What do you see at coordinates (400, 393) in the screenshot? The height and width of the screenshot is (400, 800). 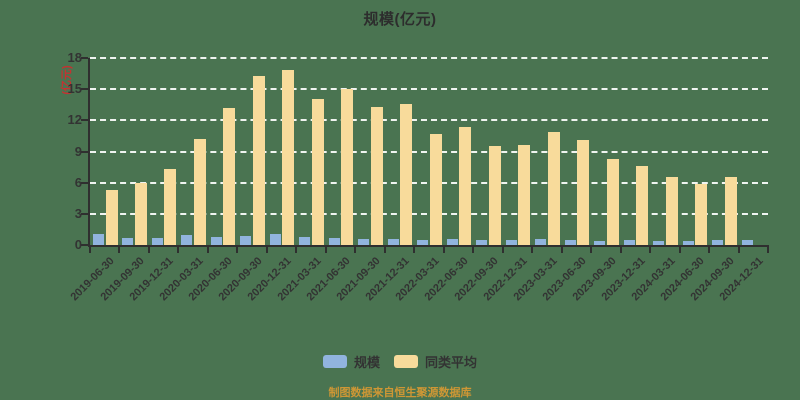 I see `data-source-note: 制图数据来自恒生聚源数据库` at bounding box center [400, 393].